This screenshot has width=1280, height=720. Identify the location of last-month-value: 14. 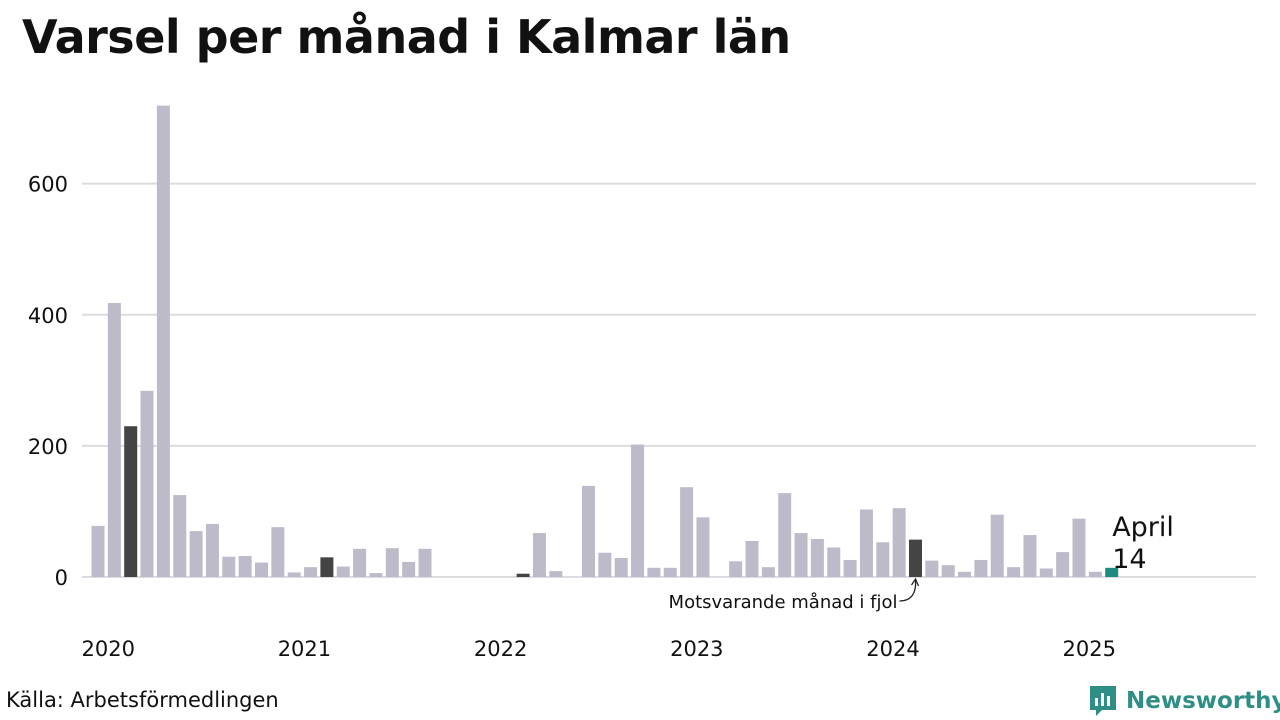
(1129, 559).